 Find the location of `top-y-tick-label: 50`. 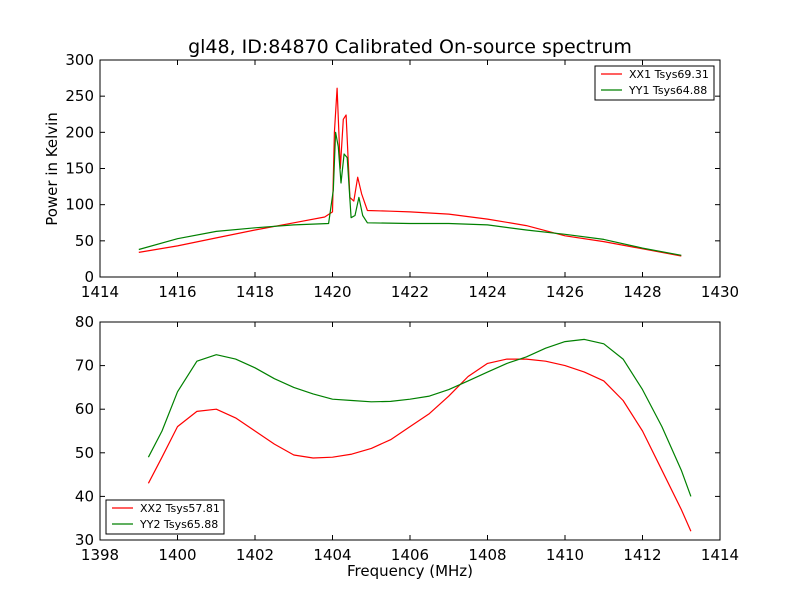

top-y-tick-label: 50 is located at coordinates (84, 241).